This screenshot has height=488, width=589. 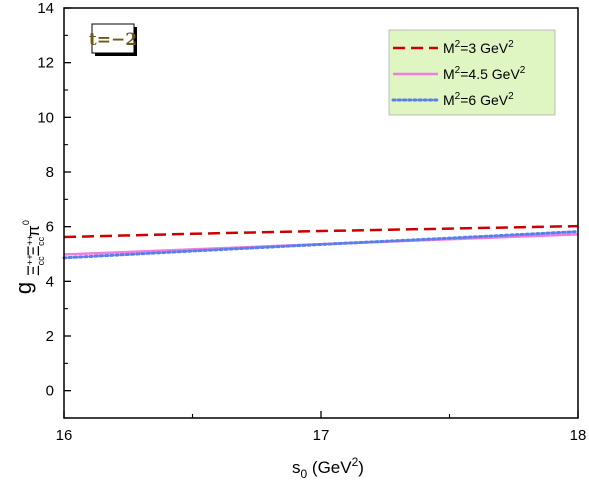 What do you see at coordinates (328, 468) in the screenshot?
I see `x-axis-label: s0 (GeV2)` at bounding box center [328, 468].